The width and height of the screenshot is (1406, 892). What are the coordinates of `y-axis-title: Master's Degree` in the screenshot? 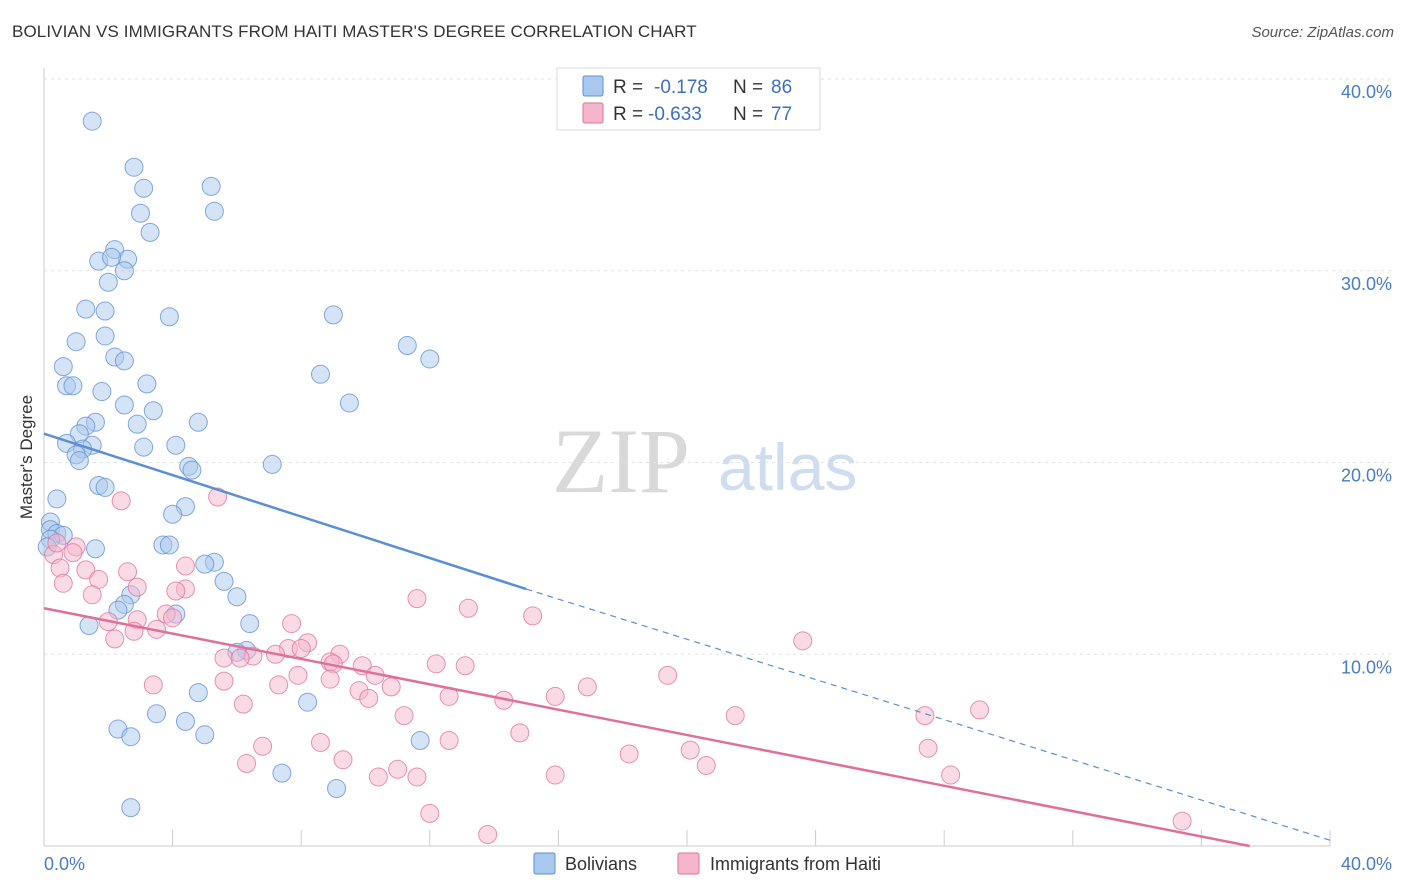 It's located at (26, 457).